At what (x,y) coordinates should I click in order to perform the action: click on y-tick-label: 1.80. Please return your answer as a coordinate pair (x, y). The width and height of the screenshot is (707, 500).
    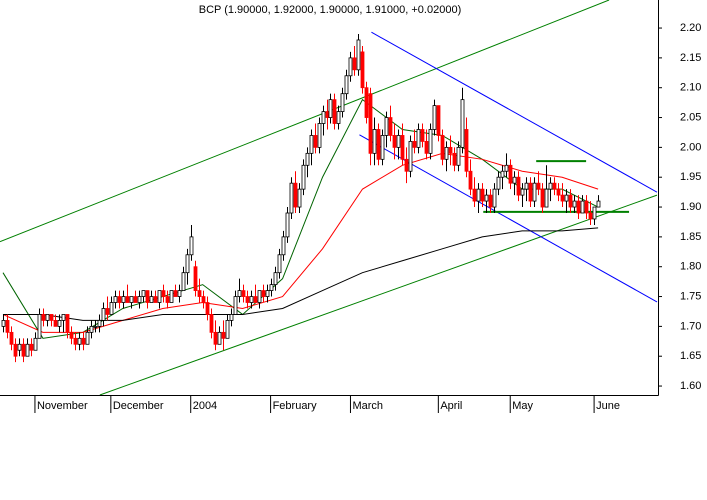
    Looking at the image, I should click on (690, 267).